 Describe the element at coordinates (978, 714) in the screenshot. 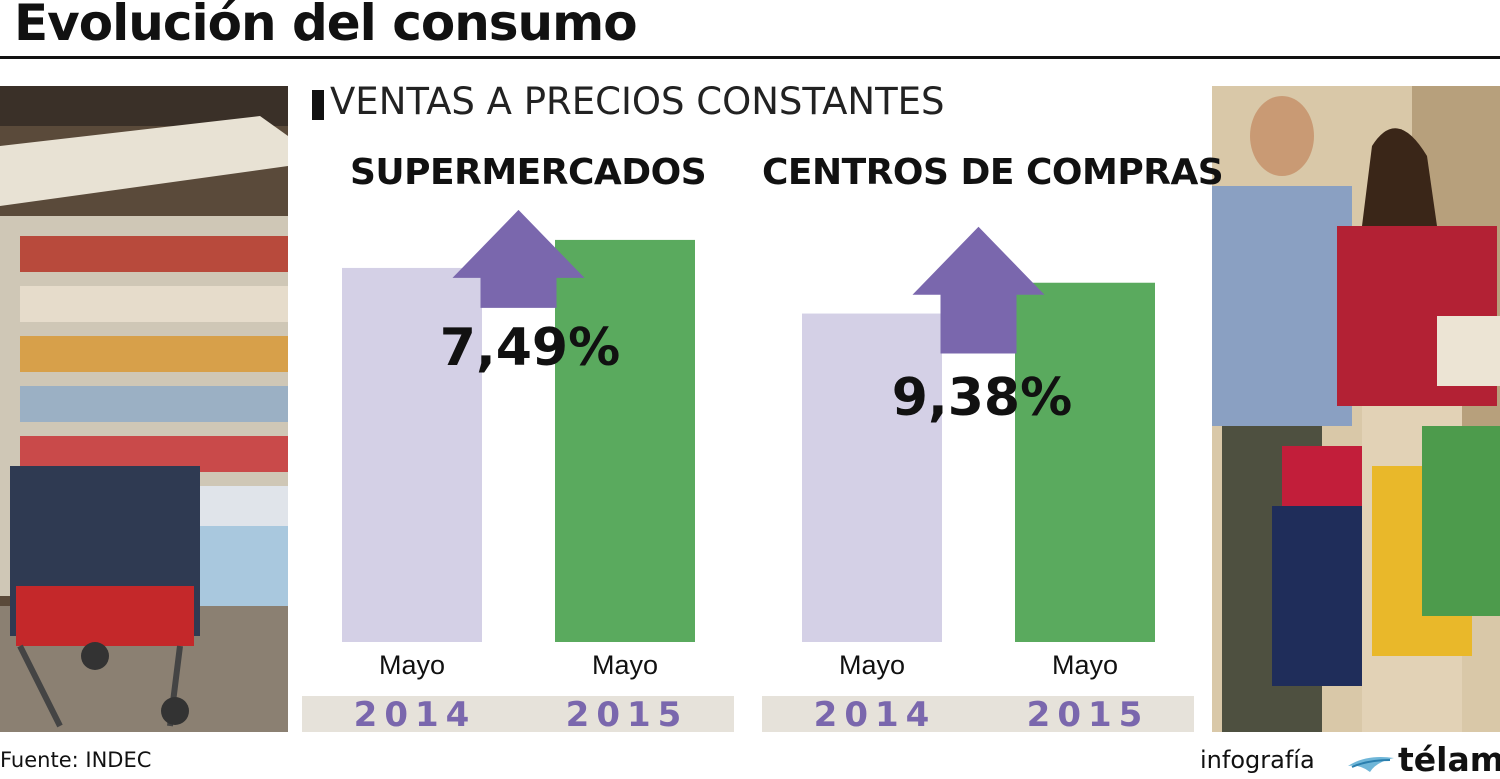

I see `year-band-centros-de-compras` at that location.